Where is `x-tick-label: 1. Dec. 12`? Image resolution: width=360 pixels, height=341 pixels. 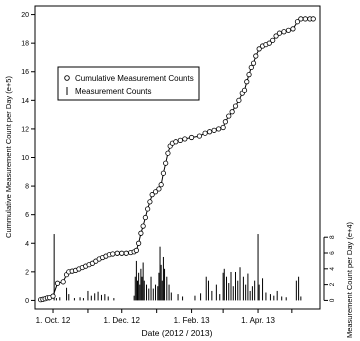 x-tick-label: 1. Dec. 12 is located at coordinates (122, 320).